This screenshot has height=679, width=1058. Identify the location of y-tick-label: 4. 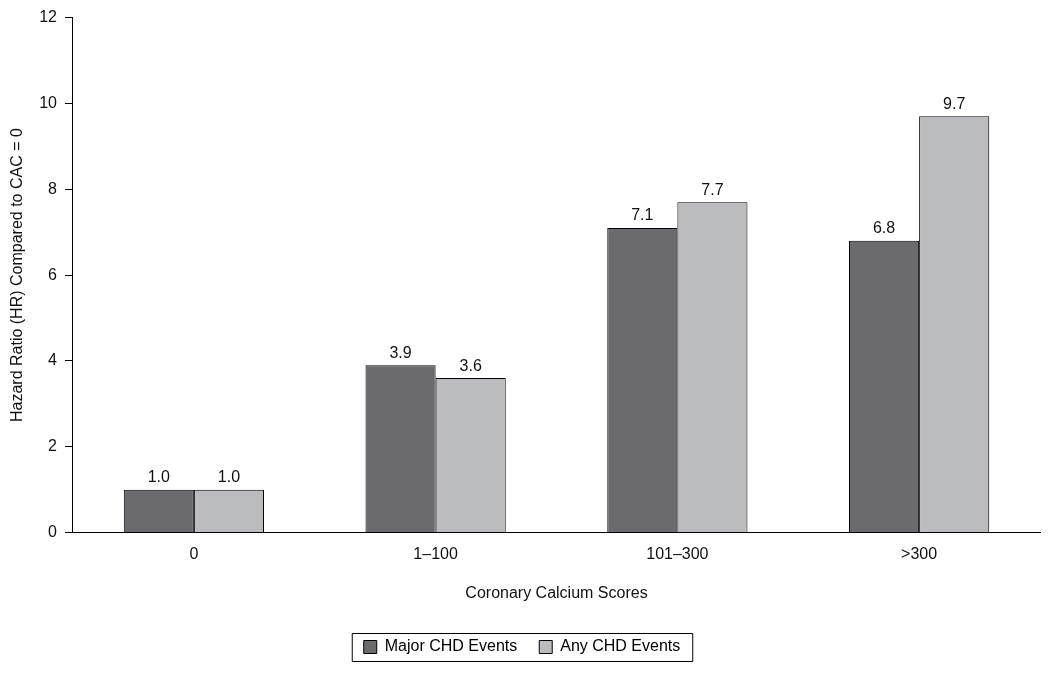
(53, 360).